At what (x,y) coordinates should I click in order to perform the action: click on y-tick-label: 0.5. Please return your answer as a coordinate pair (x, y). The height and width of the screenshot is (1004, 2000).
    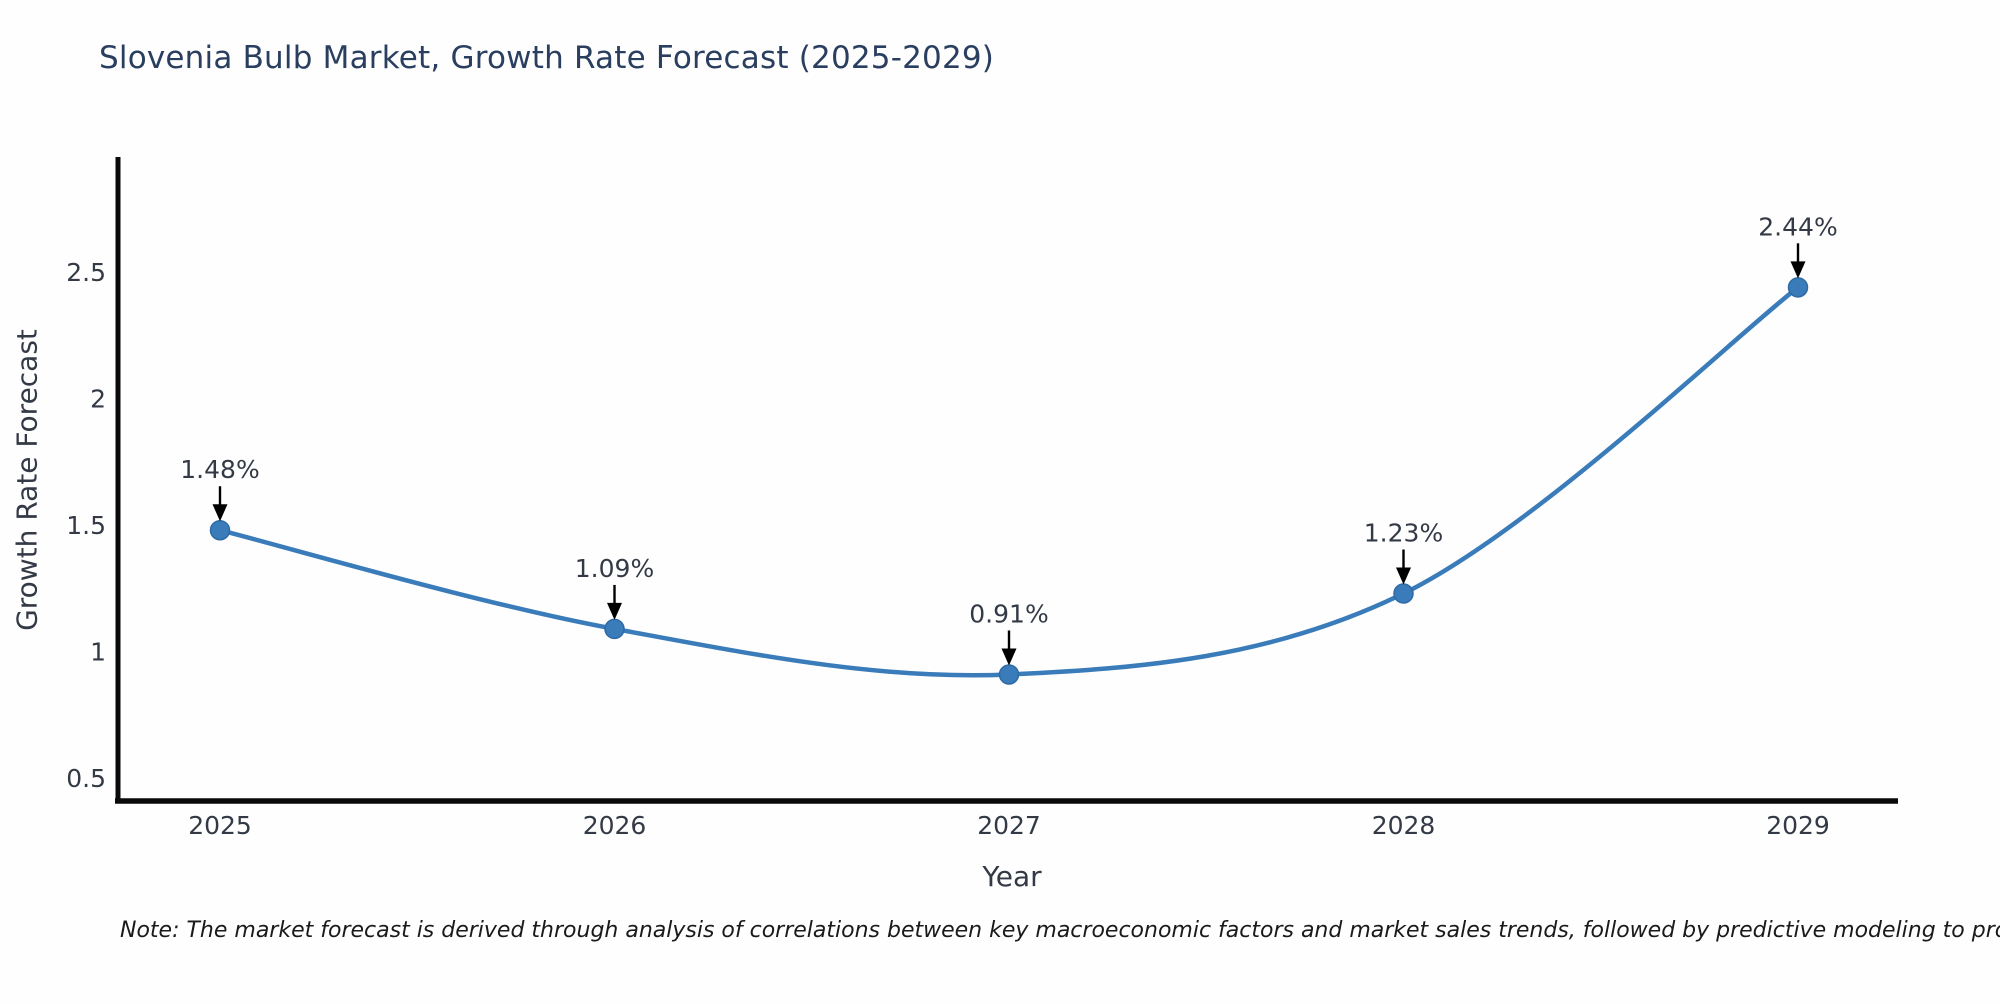
    Looking at the image, I should click on (86, 778).